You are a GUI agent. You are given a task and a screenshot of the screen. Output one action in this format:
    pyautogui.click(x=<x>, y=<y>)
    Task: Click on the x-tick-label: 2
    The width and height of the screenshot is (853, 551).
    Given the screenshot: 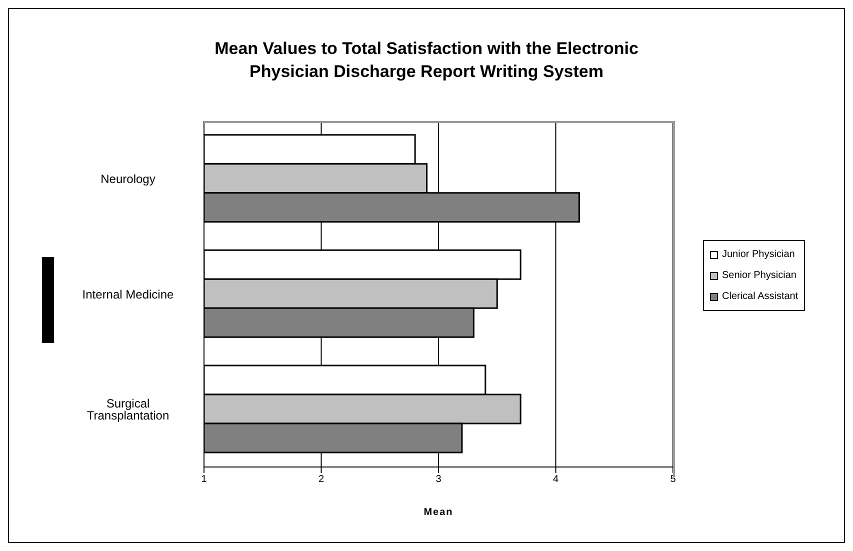 What is the action you would take?
    pyautogui.click(x=321, y=480)
    